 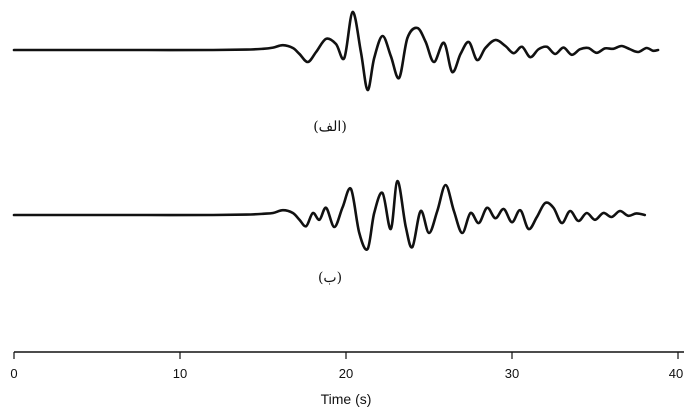 What do you see at coordinates (180, 373) in the screenshot?
I see `x-tick-label-10: 10` at bounding box center [180, 373].